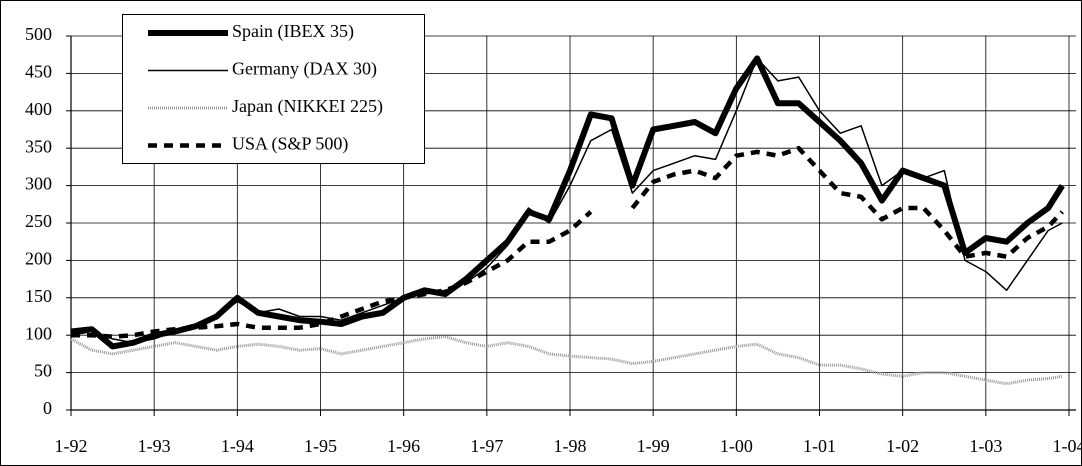 The height and width of the screenshot is (466, 1082). What do you see at coordinates (47, 408) in the screenshot?
I see `y-tick-label: 0` at bounding box center [47, 408].